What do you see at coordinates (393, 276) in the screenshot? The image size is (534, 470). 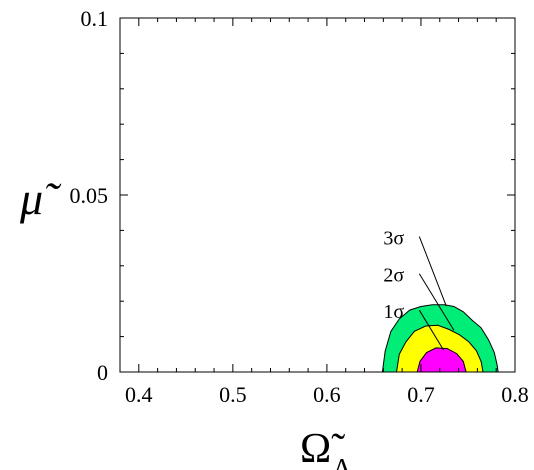 I see `contour-label-2: 2σ` at bounding box center [393, 276].